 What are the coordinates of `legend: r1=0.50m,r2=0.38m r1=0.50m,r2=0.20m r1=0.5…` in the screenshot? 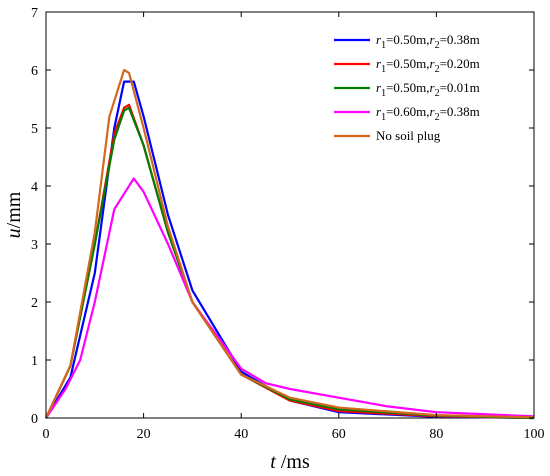 It's located at (407, 87).